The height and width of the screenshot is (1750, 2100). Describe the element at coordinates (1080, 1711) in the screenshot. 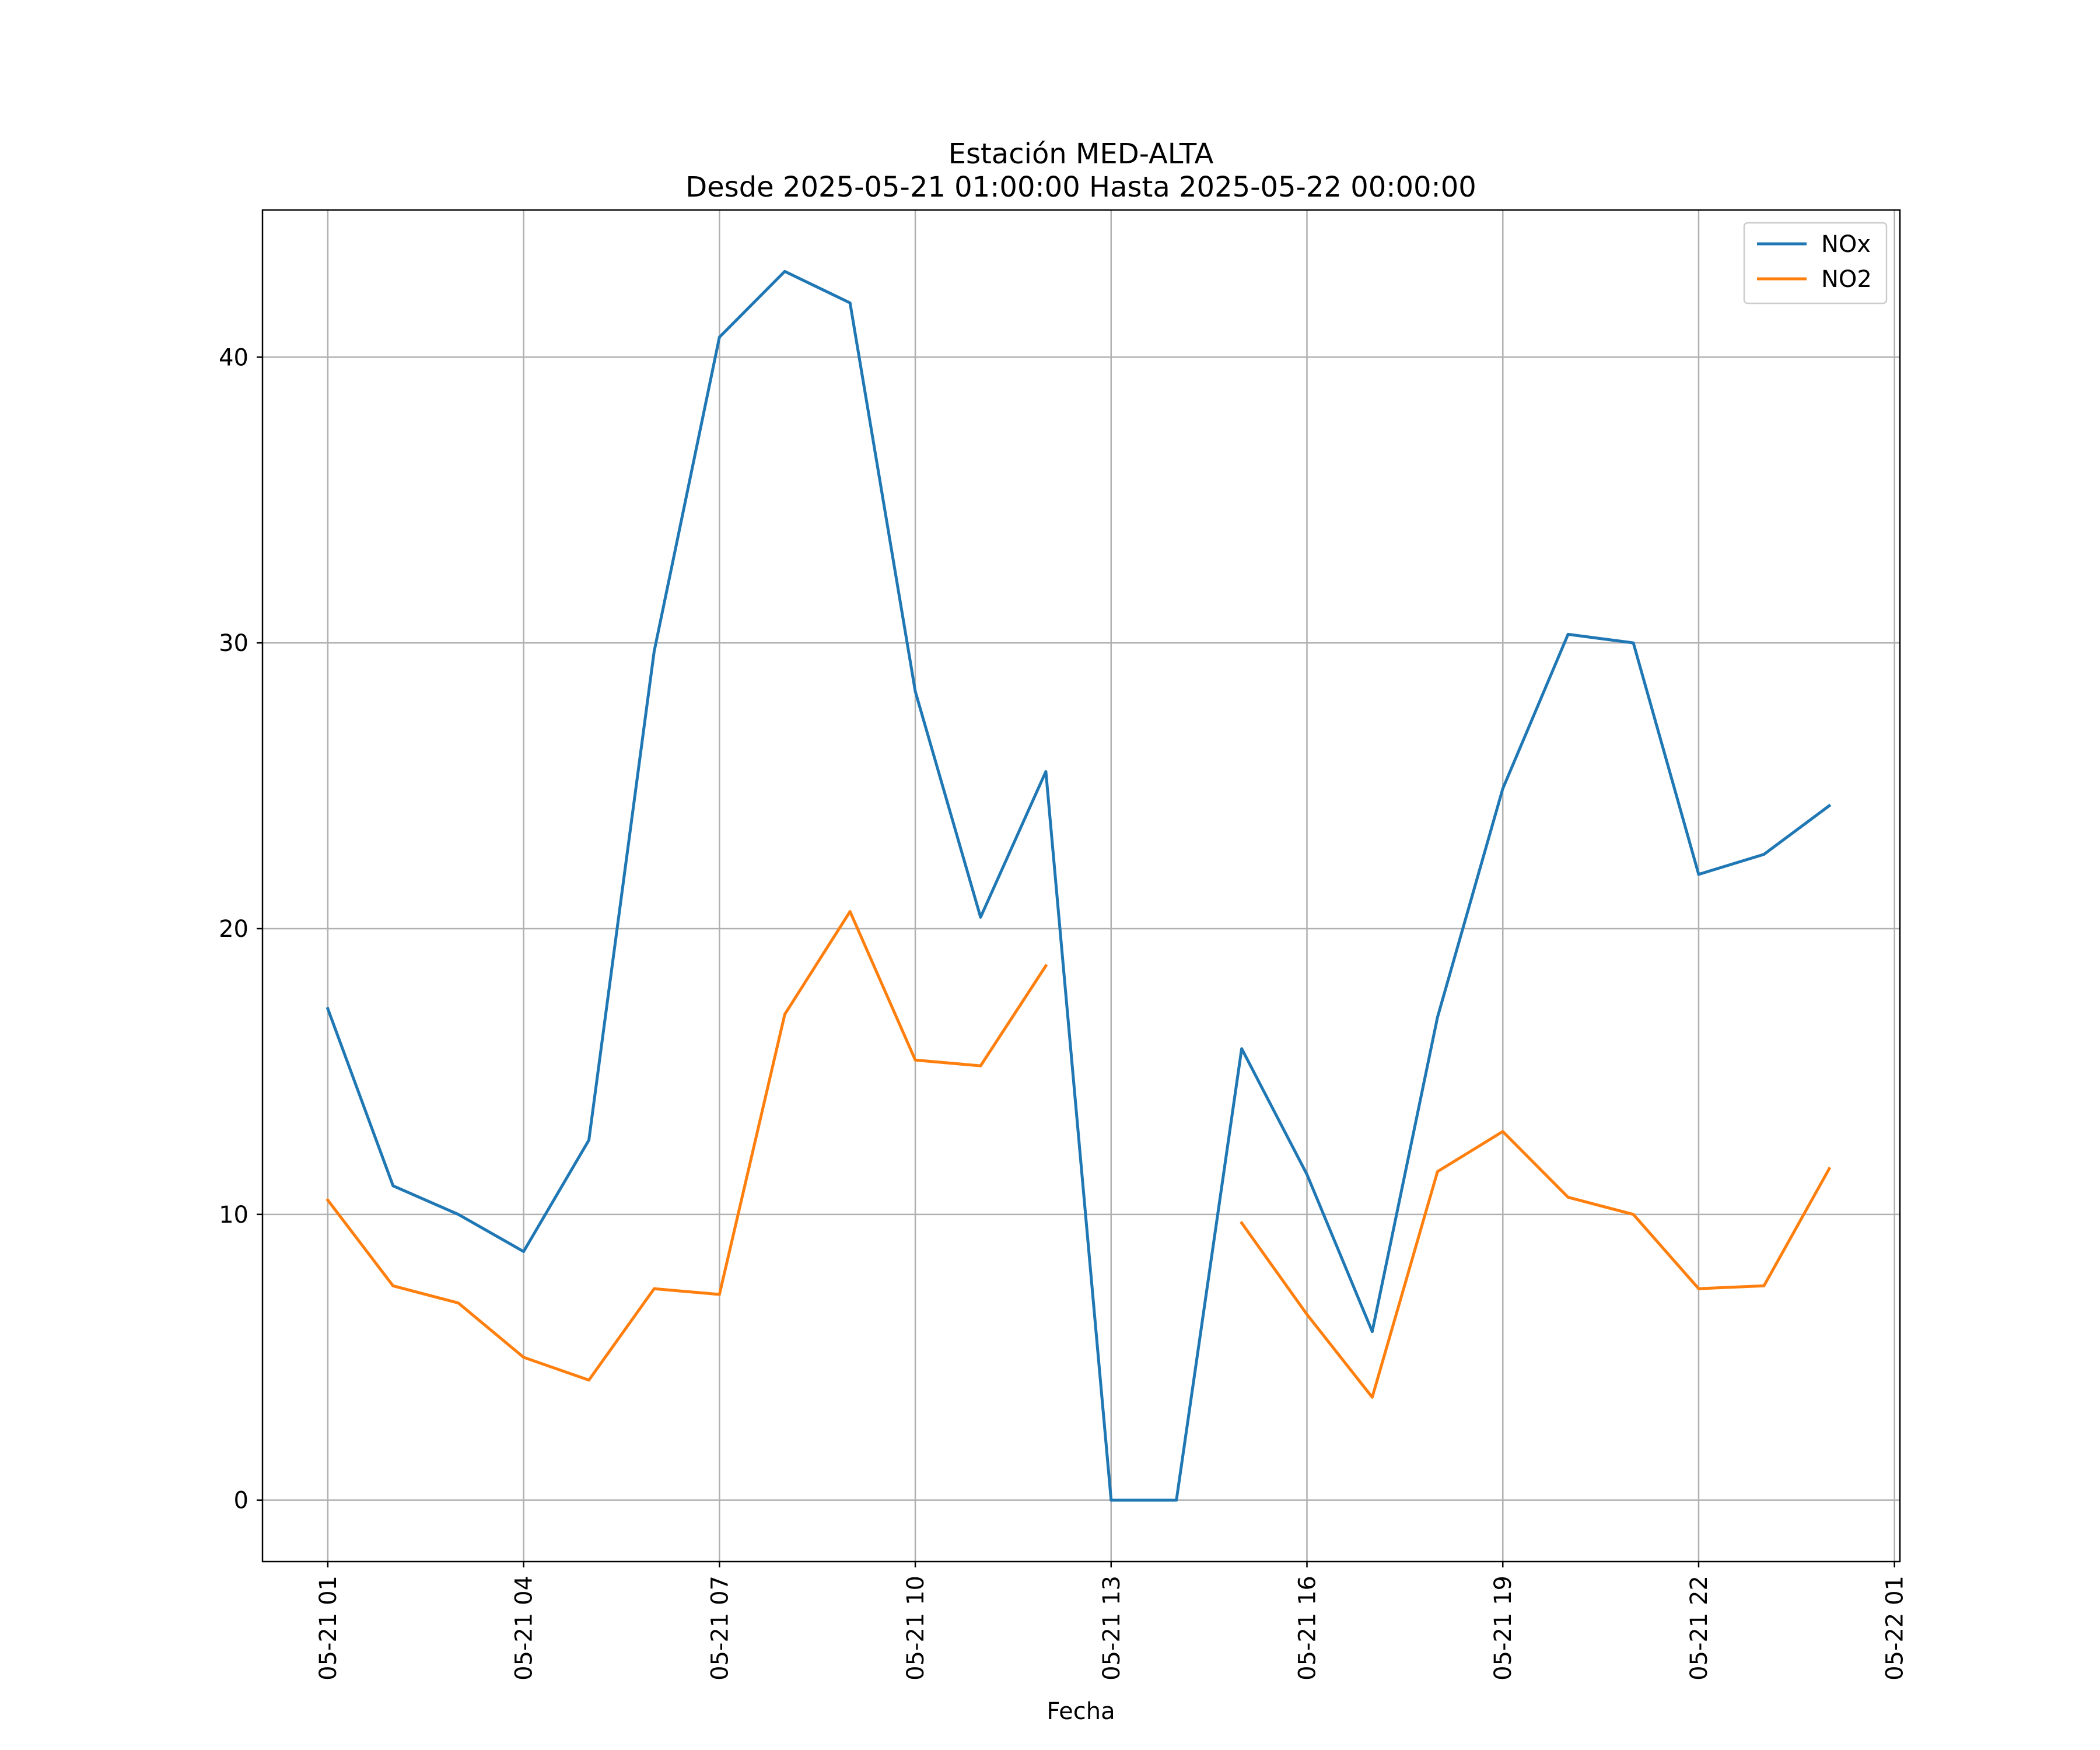

I see `x-axis-label: Fecha` at that location.